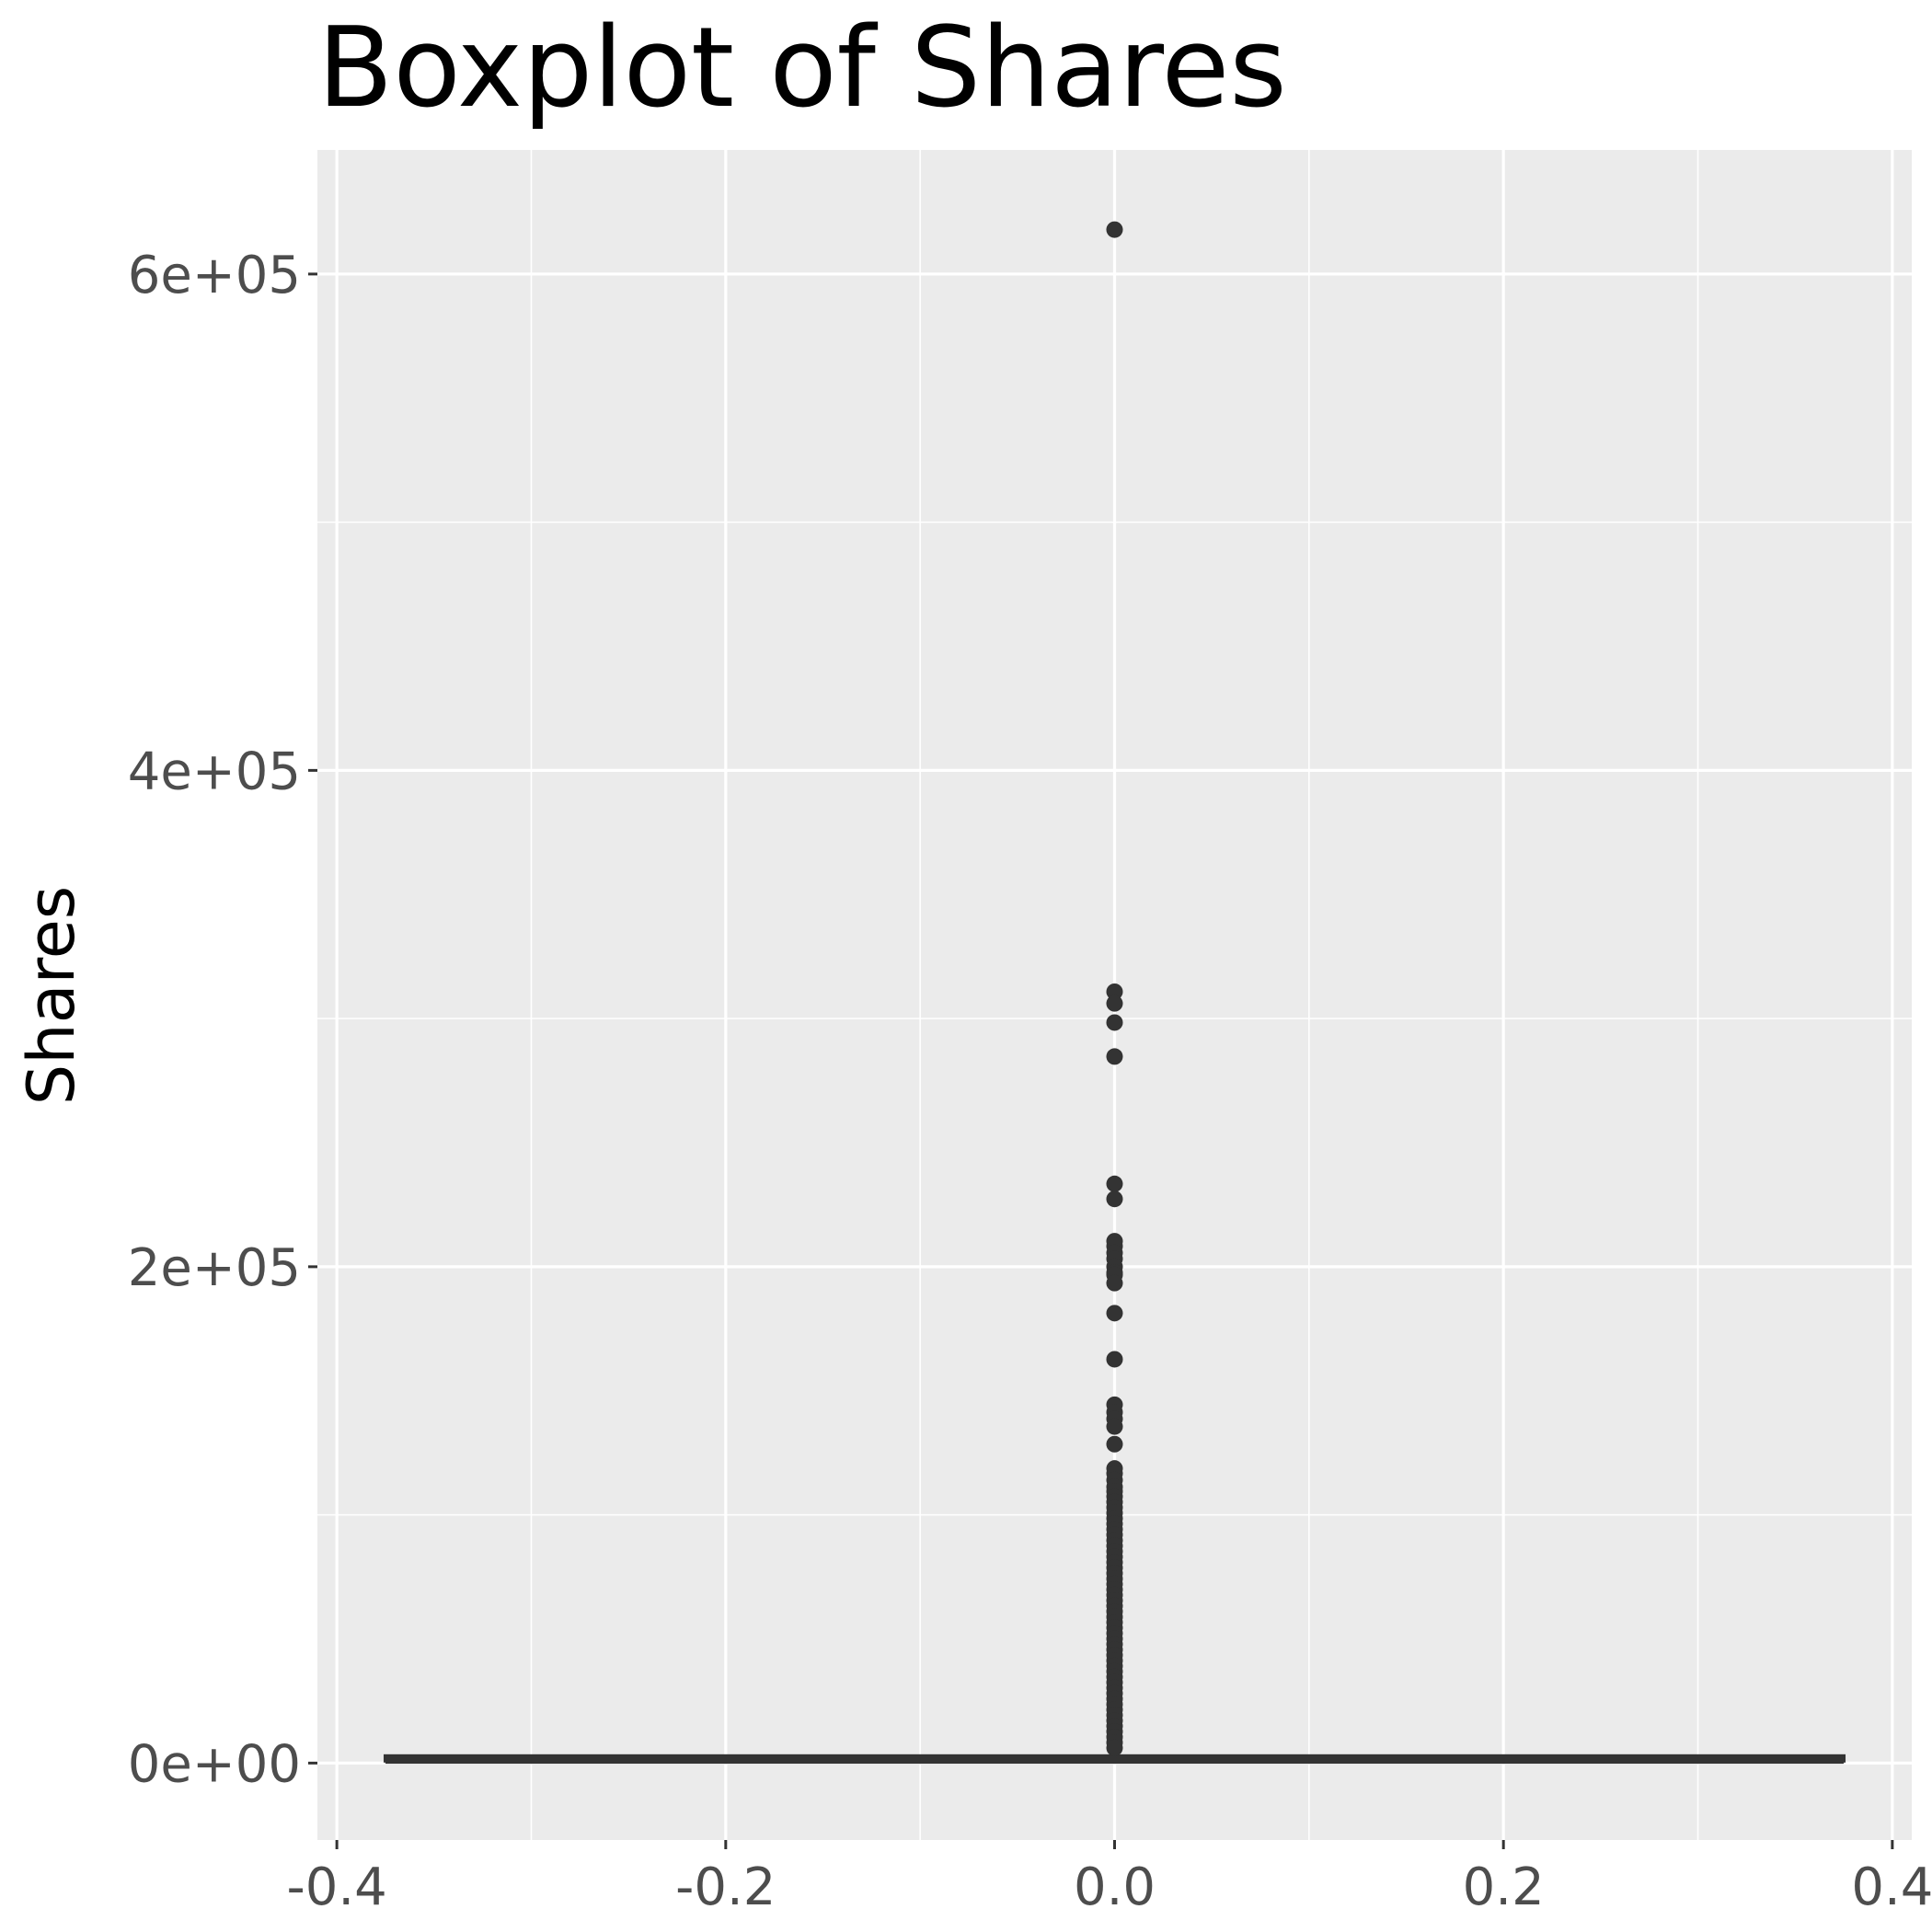 This screenshot has width=1932, height=1932. What do you see at coordinates (1115, 1887) in the screenshot?
I see `x-tick-label: 0.0` at bounding box center [1115, 1887].